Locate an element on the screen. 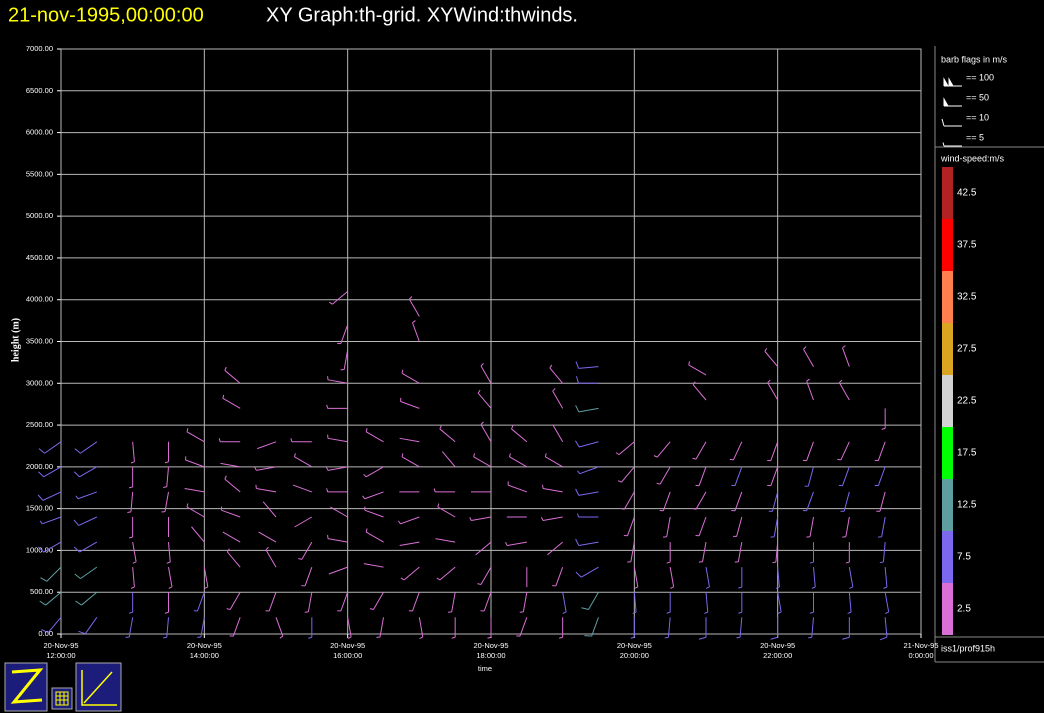  y-tick-label: 2500.00 is located at coordinates (39, 424).